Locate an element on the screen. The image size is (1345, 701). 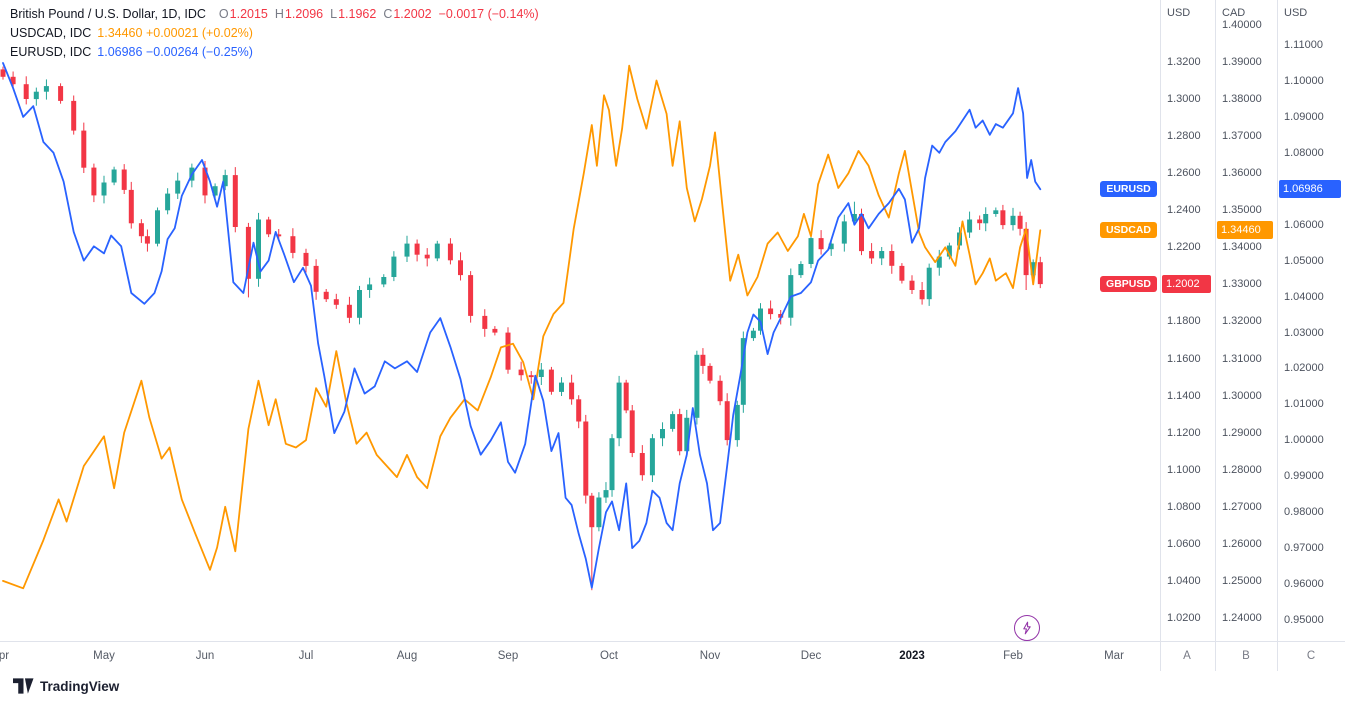
time-axis-label: Aug is located at coordinates (407, 656).